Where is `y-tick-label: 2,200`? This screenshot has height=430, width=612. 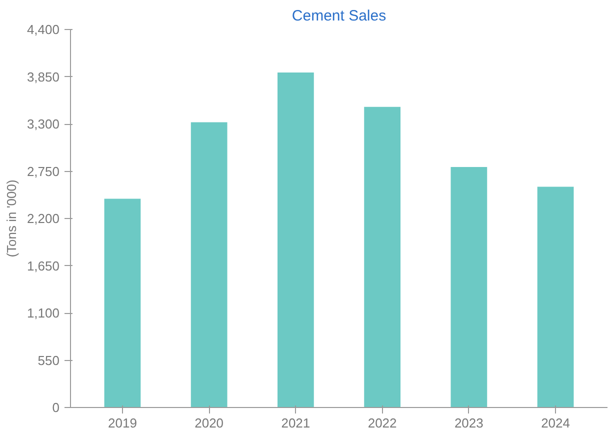 y-tick-label: 2,200 is located at coordinates (43, 218).